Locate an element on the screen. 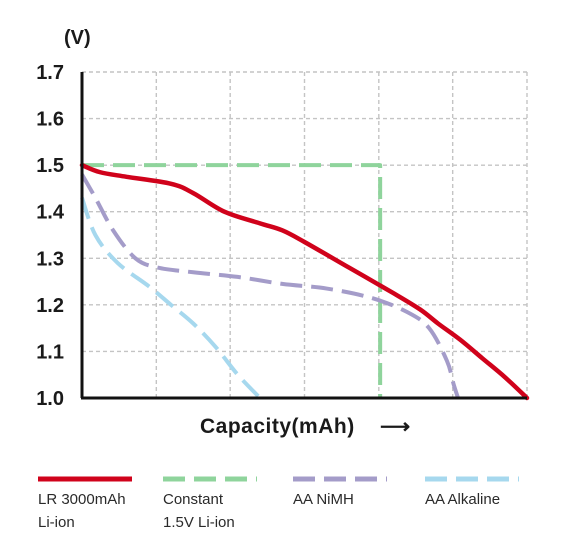  y-tick-label: 1.3 is located at coordinates (50, 259).